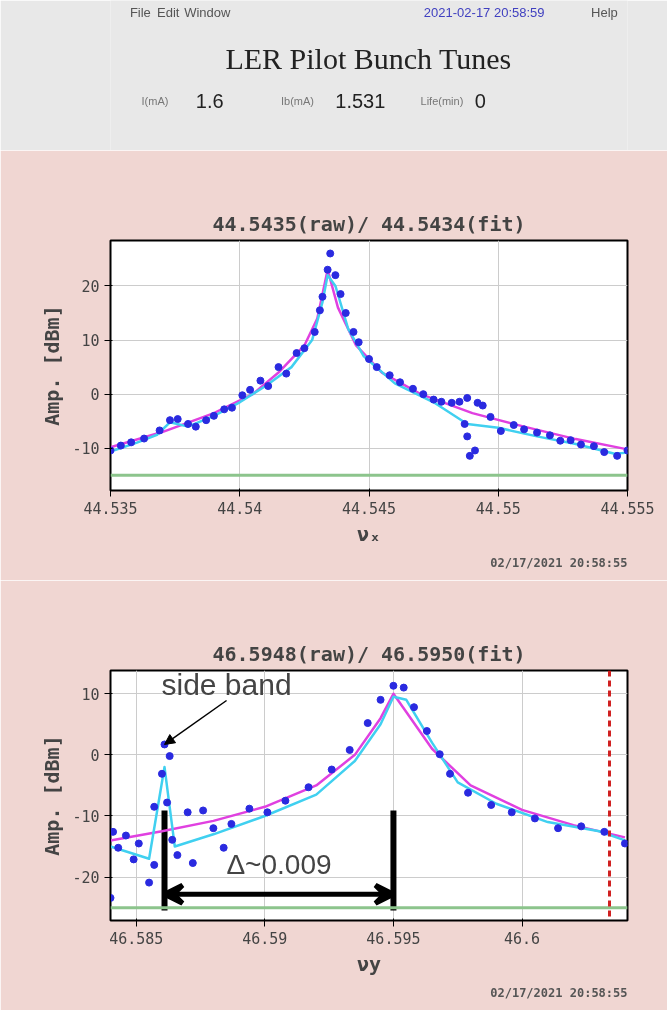 The height and width of the screenshot is (1024, 667). I want to click on chart-title: 44.5435(raw)/ 44.5434(fit), so click(369, 223).